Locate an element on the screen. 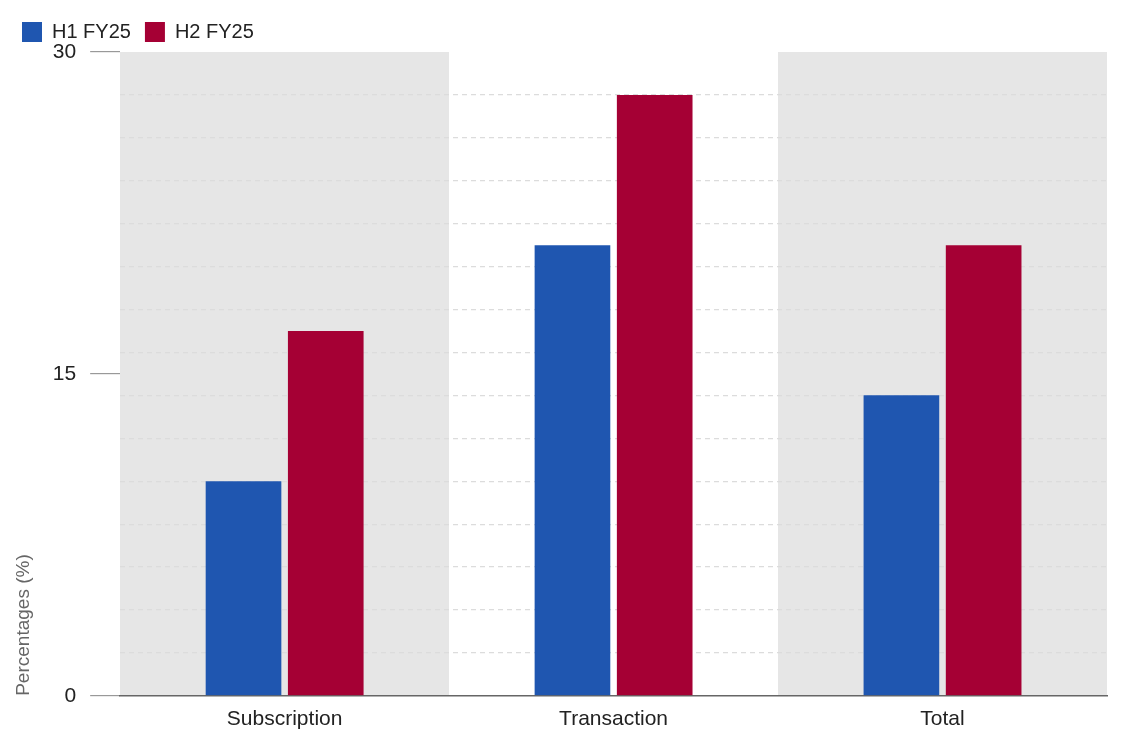 The image size is (1121, 743). x-tick-label: Subscription is located at coordinates (284, 718).